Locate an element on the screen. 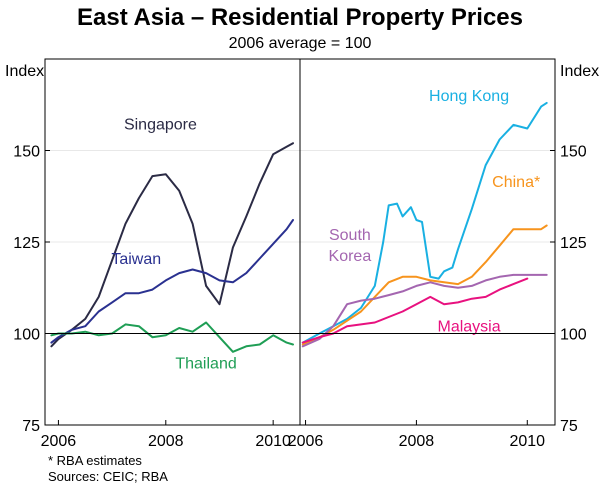  y-tick-left-125: 125 is located at coordinates (26, 243).